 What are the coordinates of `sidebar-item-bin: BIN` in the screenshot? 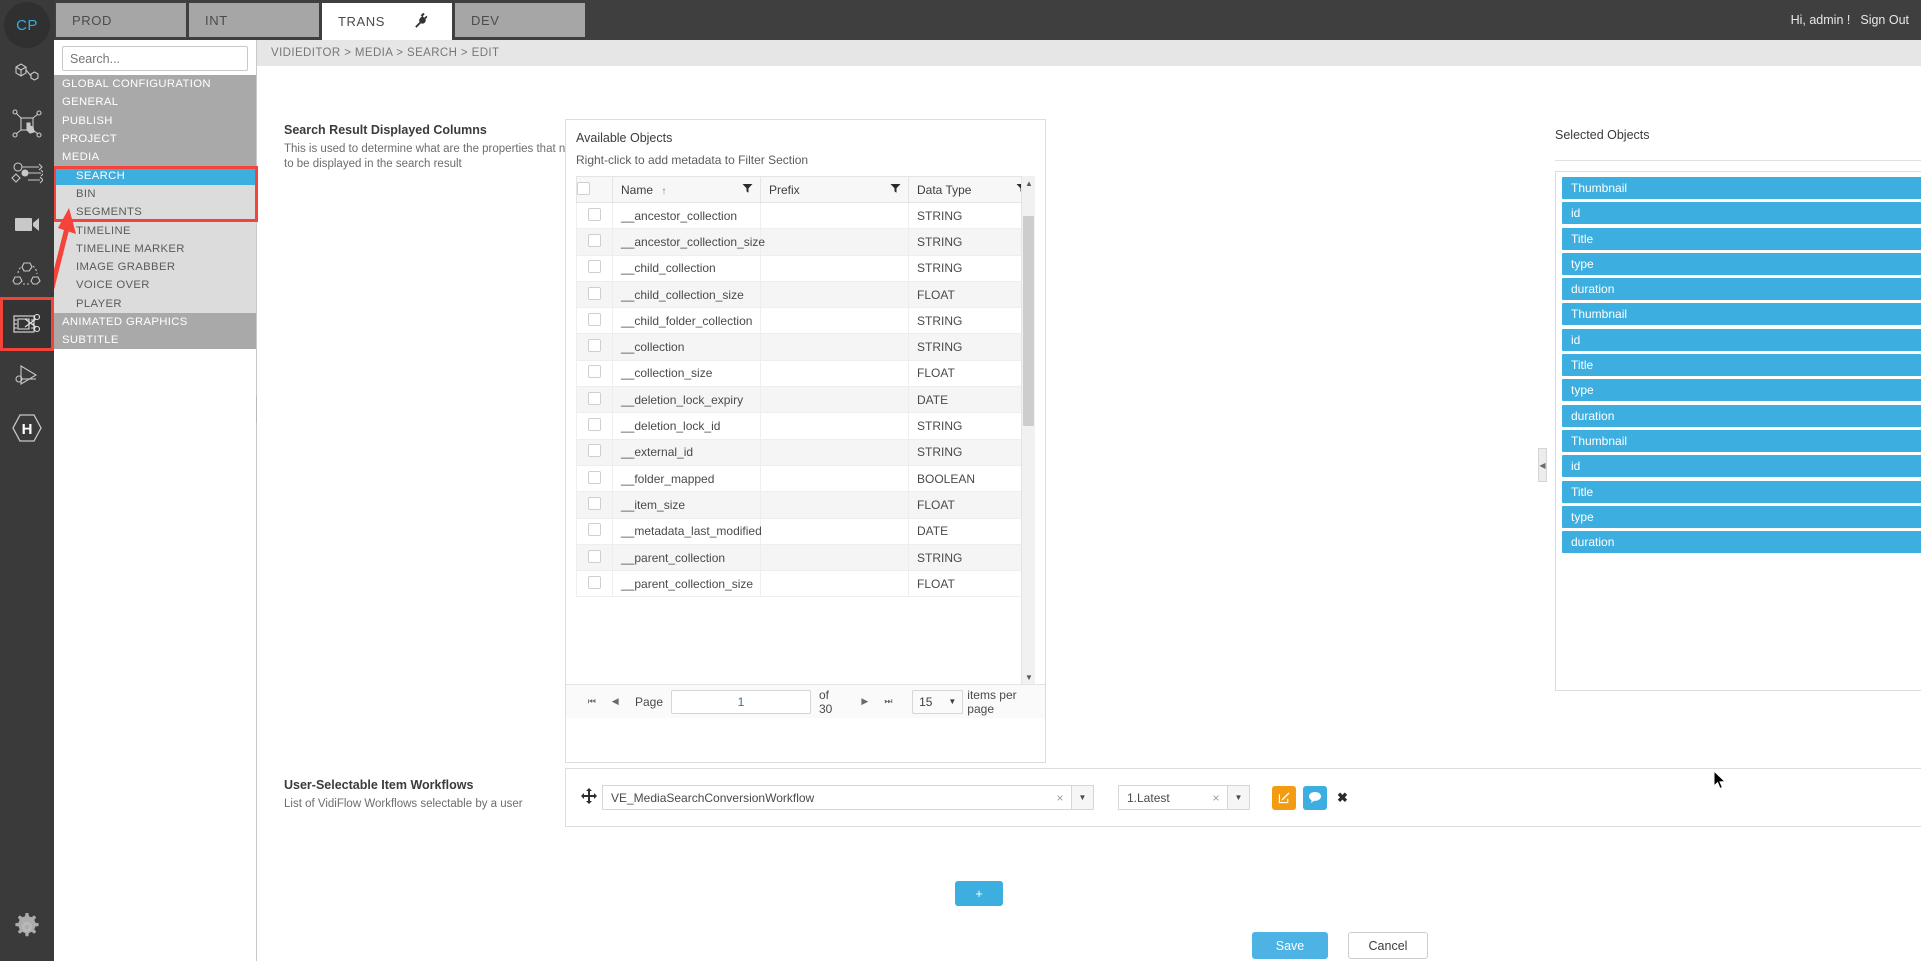 It's located at (155, 194).